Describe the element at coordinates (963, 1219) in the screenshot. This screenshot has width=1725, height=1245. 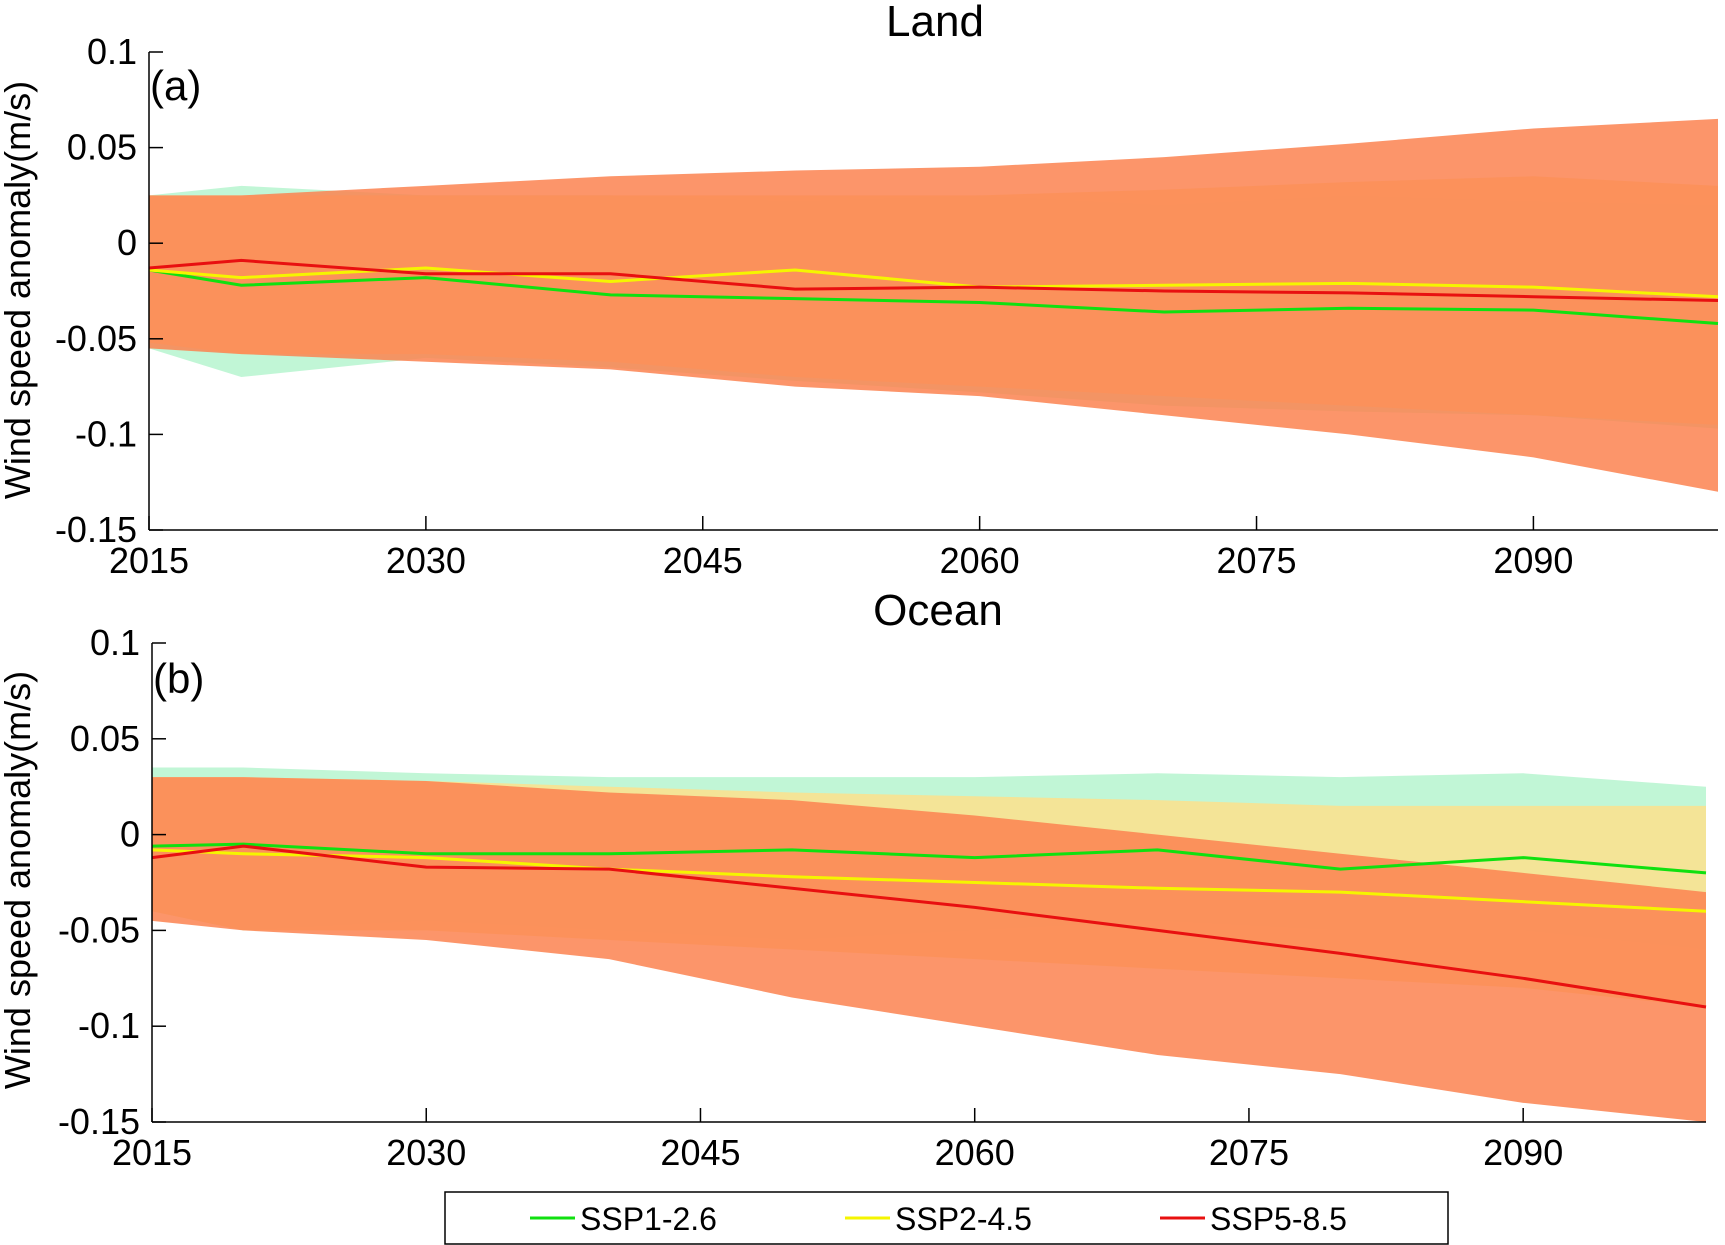
I see `legend-label-ssp2-4.5: SSP2-4.5` at that location.